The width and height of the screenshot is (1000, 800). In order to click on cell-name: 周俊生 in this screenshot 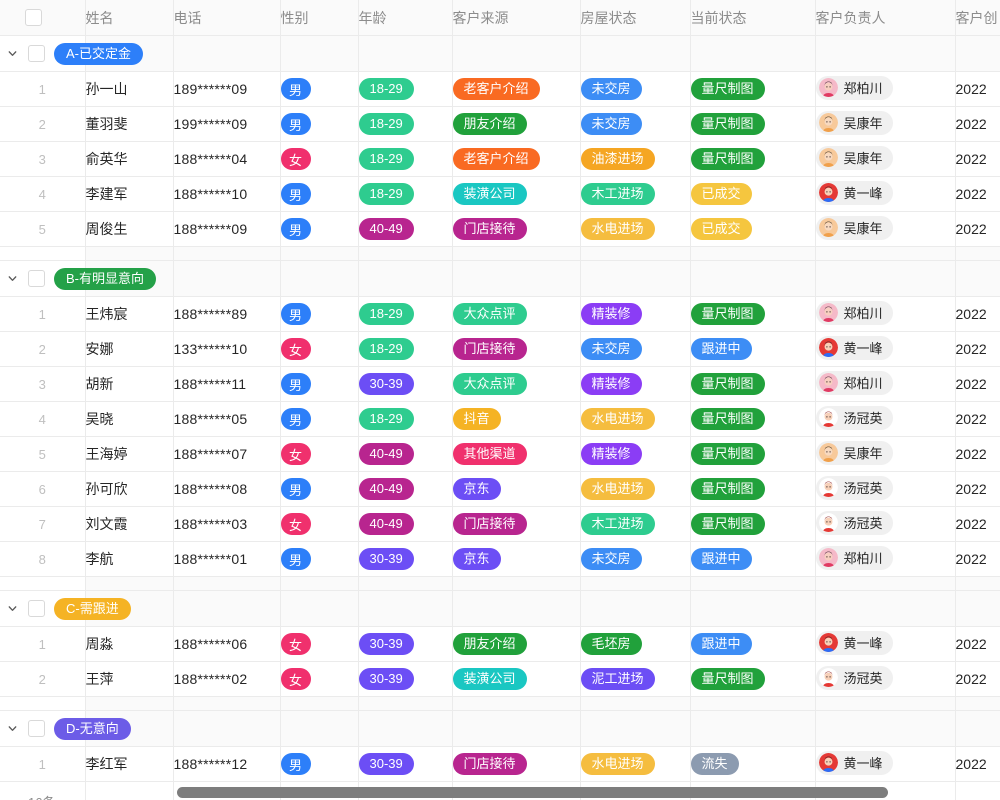, I will do `click(129, 229)`.